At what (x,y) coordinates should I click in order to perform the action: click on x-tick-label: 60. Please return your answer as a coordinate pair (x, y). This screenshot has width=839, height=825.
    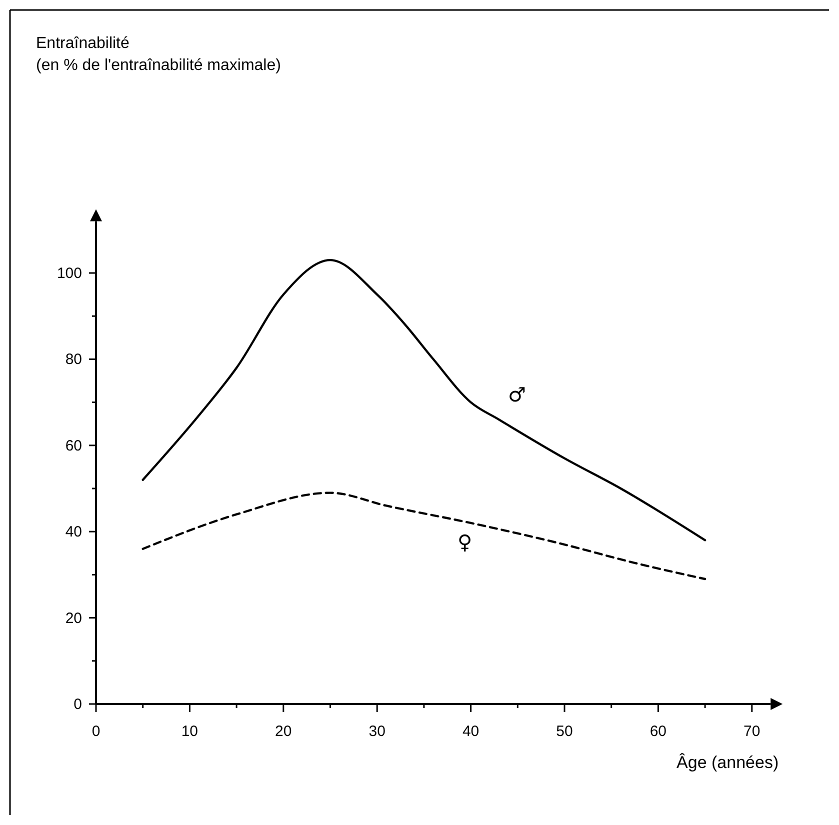
    Looking at the image, I should click on (658, 731).